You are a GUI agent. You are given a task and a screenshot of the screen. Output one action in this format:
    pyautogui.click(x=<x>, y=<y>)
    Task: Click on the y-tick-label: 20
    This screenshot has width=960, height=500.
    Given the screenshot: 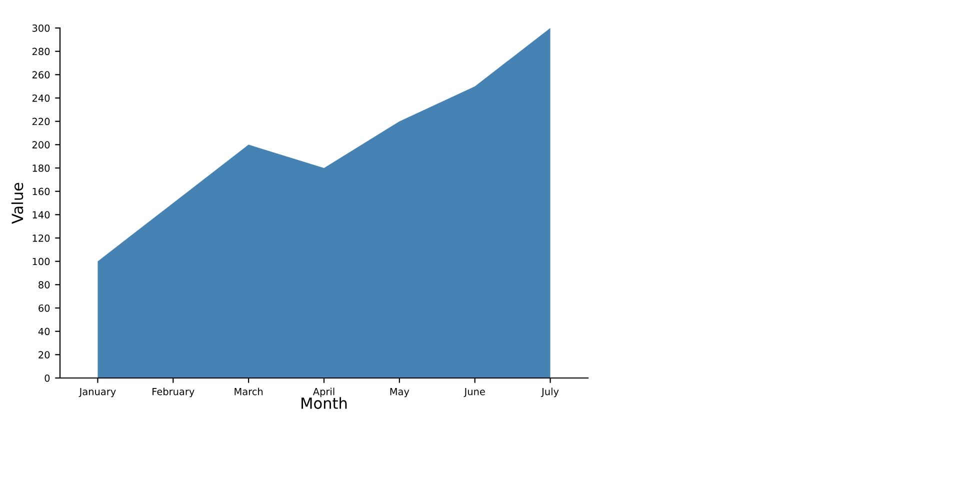 What is the action you would take?
    pyautogui.click(x=44, y=354)
    